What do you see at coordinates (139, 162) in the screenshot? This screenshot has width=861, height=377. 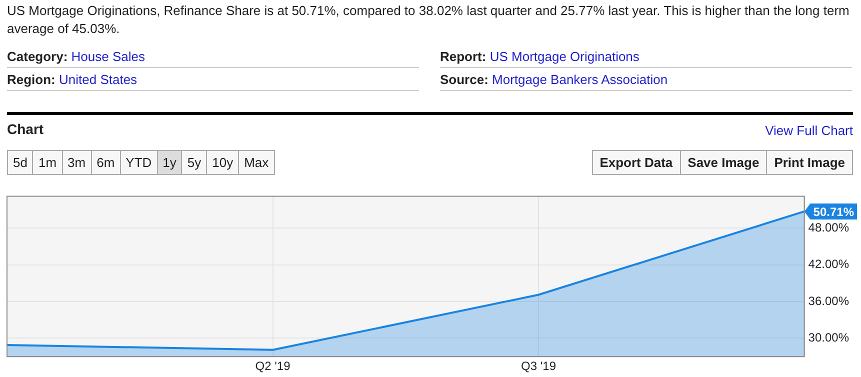 I see `text: YTD` at bounding box center [139, 162].